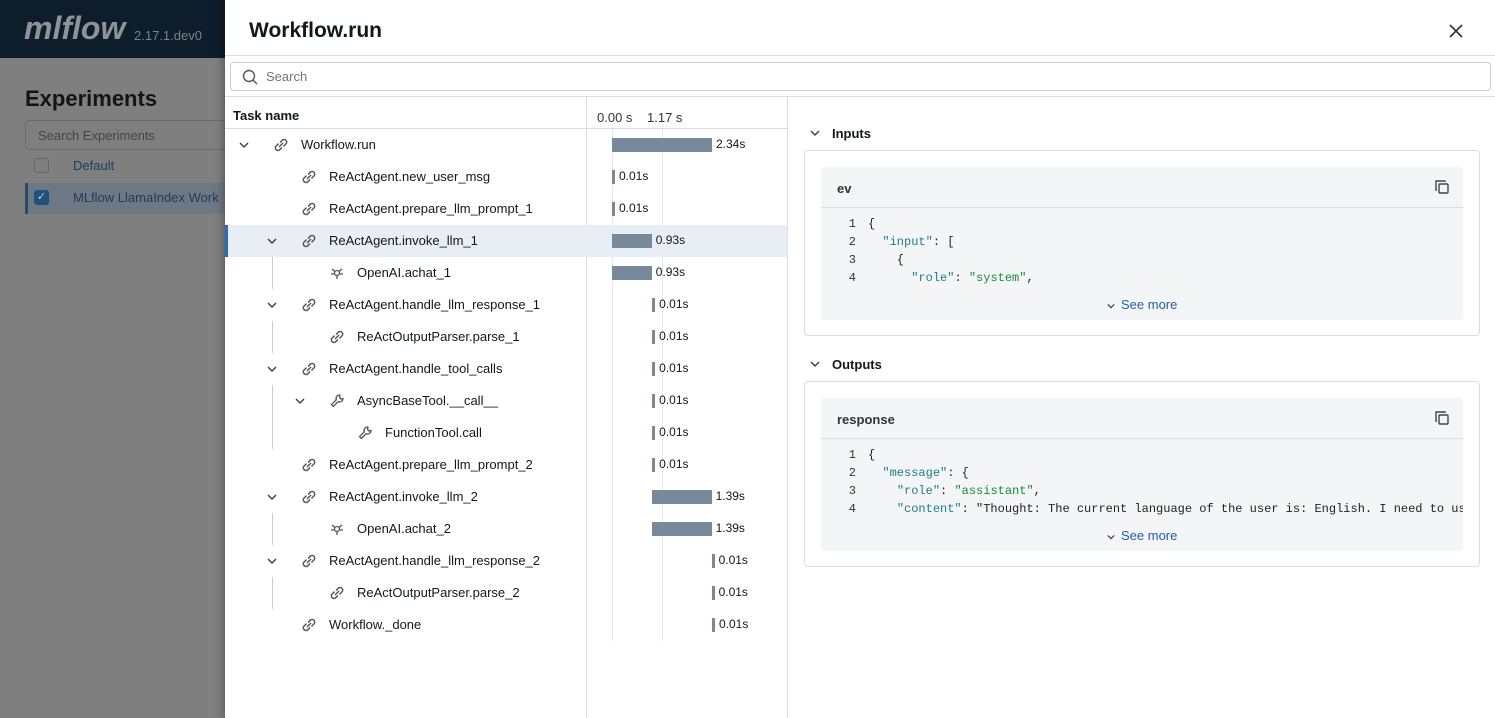 This screenshot has height=718, width=1495. What do you see at coordinates (918, 242) in the screenshot?
I see `code-line: "input": [` at bounding box center [918, 242].